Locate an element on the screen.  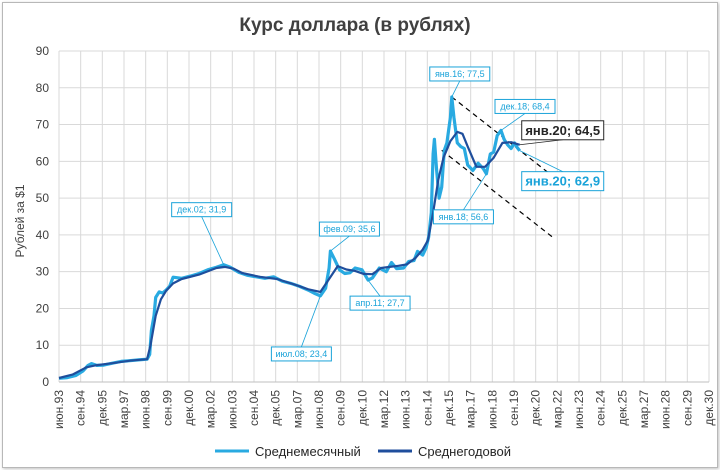
x-tick-label: июн.93 is located at coordinates (59, 409).